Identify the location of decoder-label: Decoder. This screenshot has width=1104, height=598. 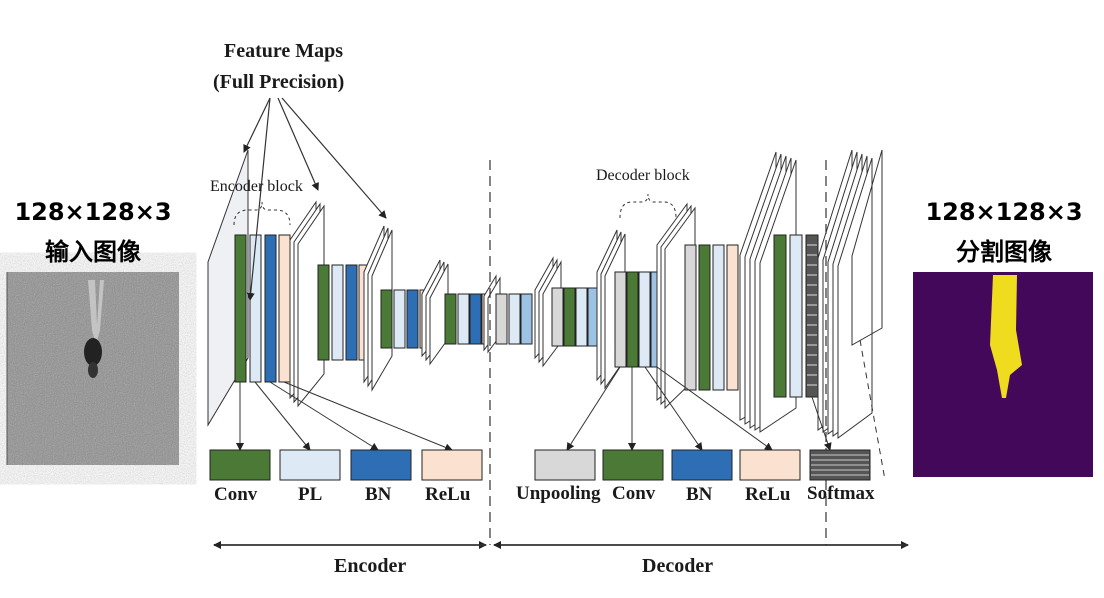
(678, 566).